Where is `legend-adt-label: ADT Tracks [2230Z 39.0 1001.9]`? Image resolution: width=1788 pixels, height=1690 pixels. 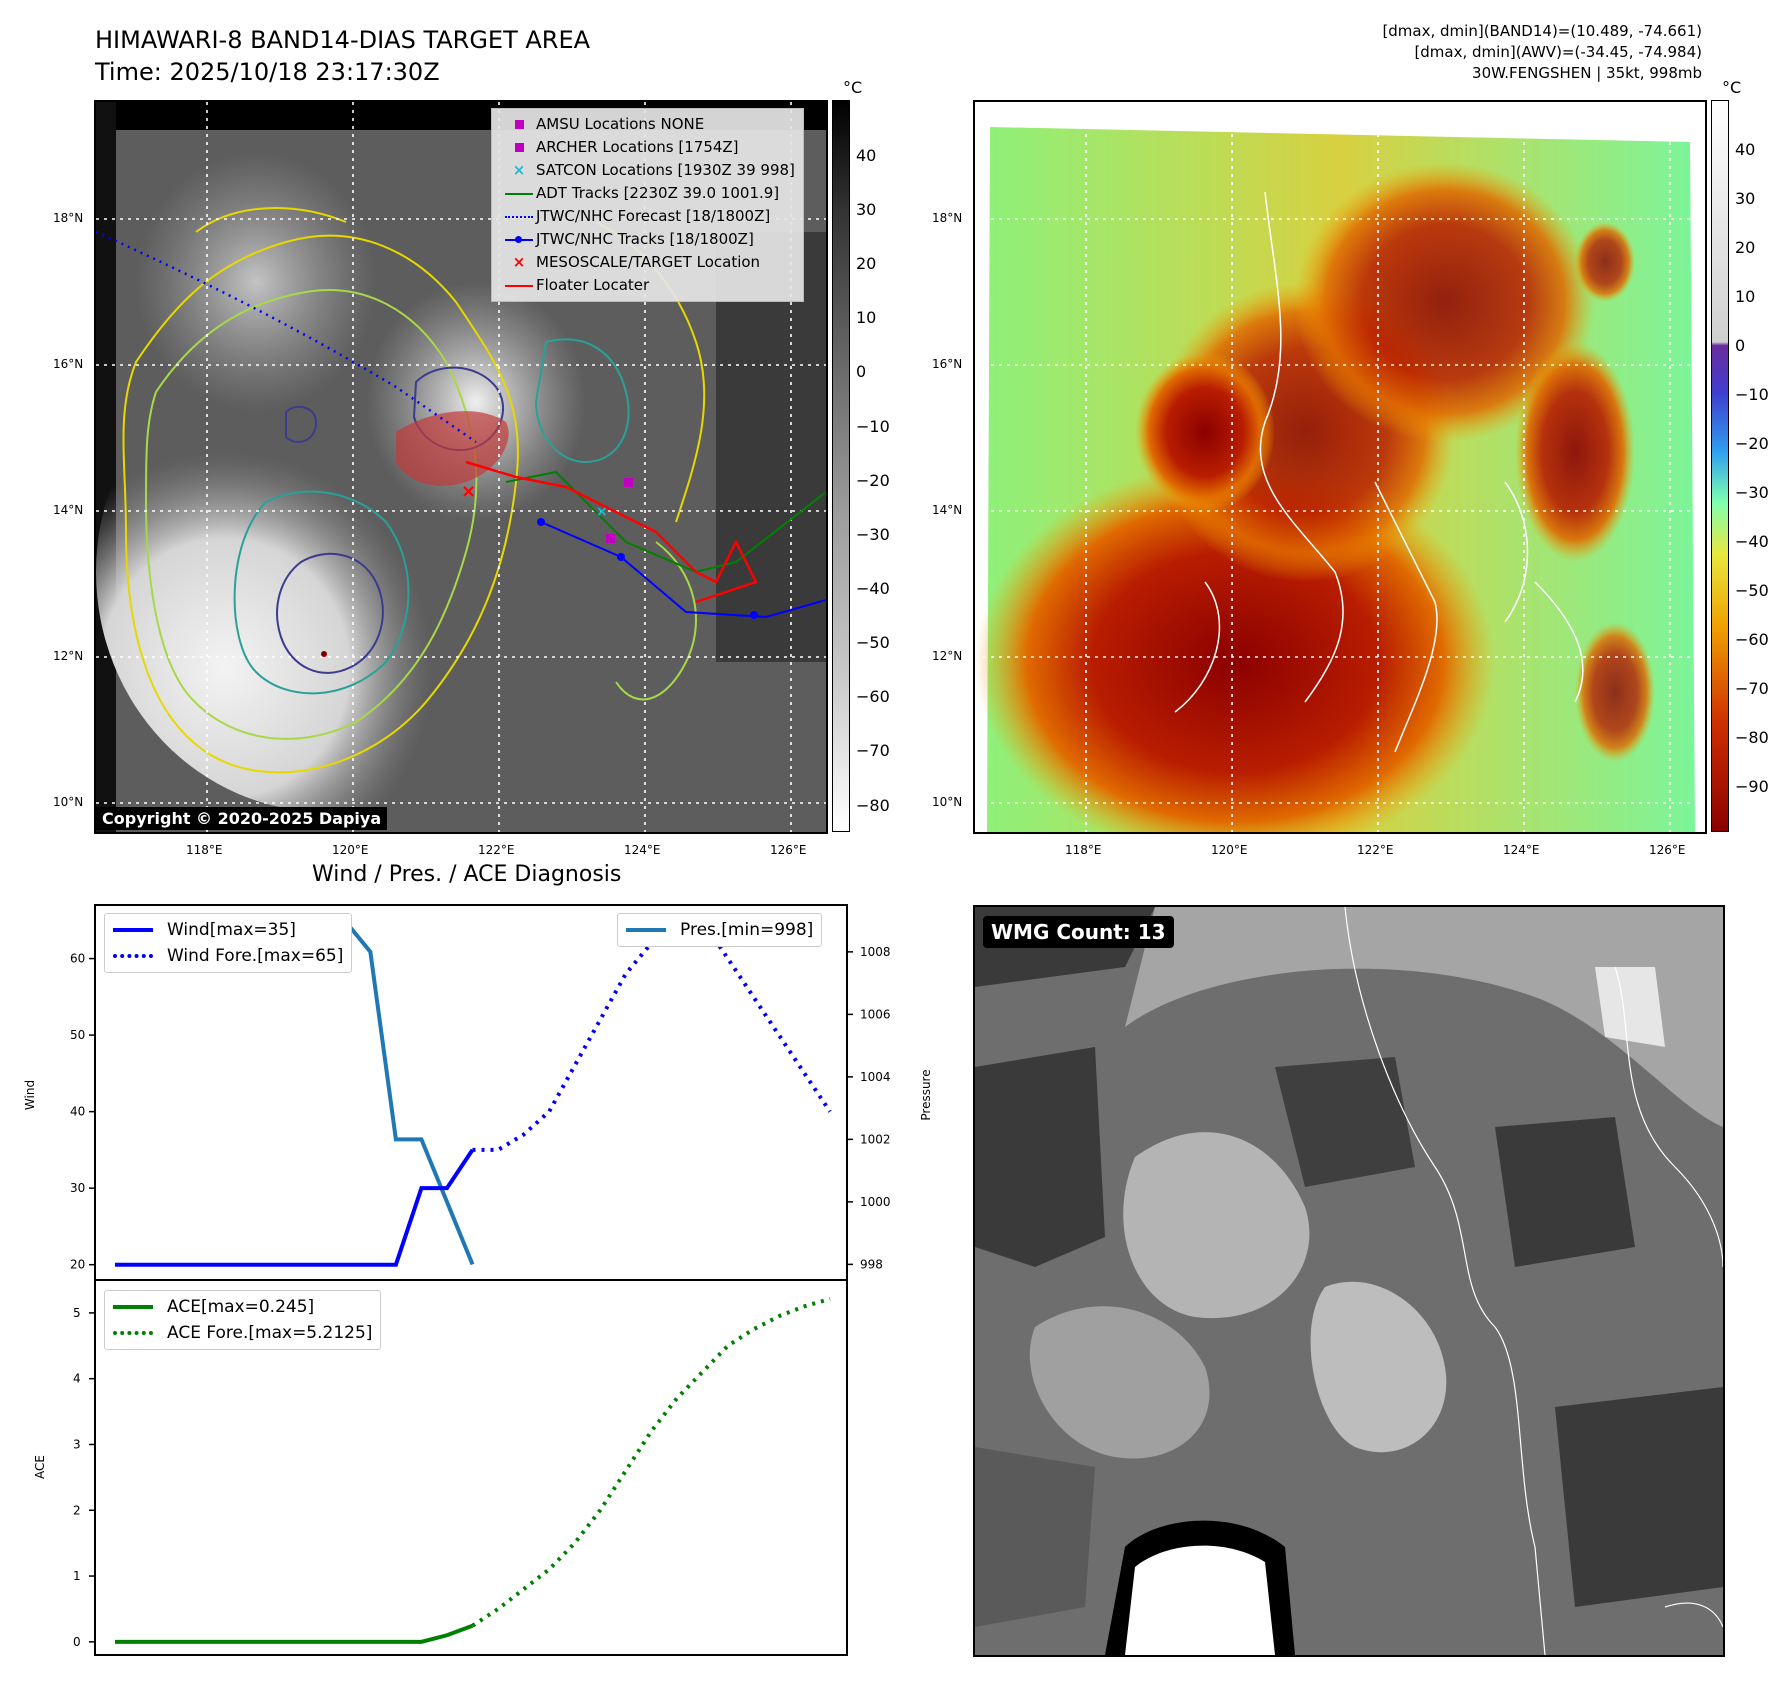
legend-adt-label: ADT Tracks [2230Z 39.0 1001.9] is located at coordinates (658, 193).